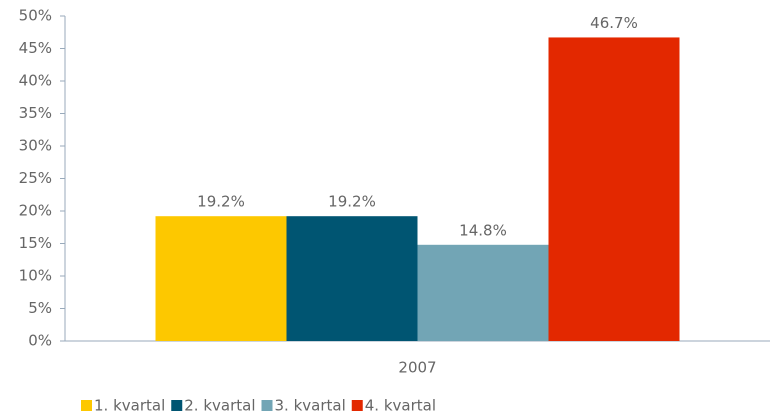 This screenshot has height=414, width=774. Describe the element at coordinates (219, 405) in the screenshot. I see `legend-label: 2. kvartal` at that location.